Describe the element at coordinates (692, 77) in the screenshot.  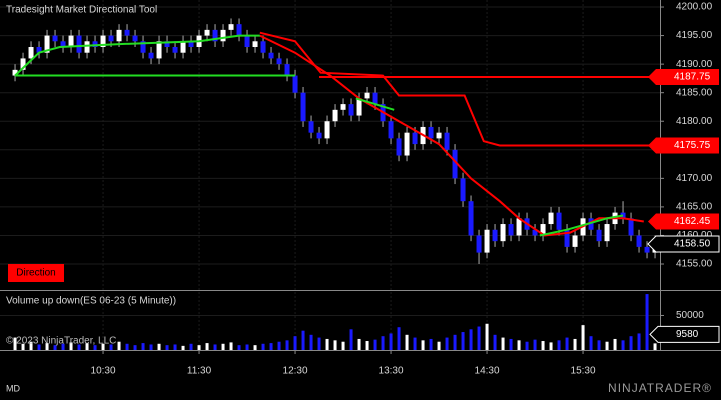
I see `price-marker-label: 4187.75` at that location.